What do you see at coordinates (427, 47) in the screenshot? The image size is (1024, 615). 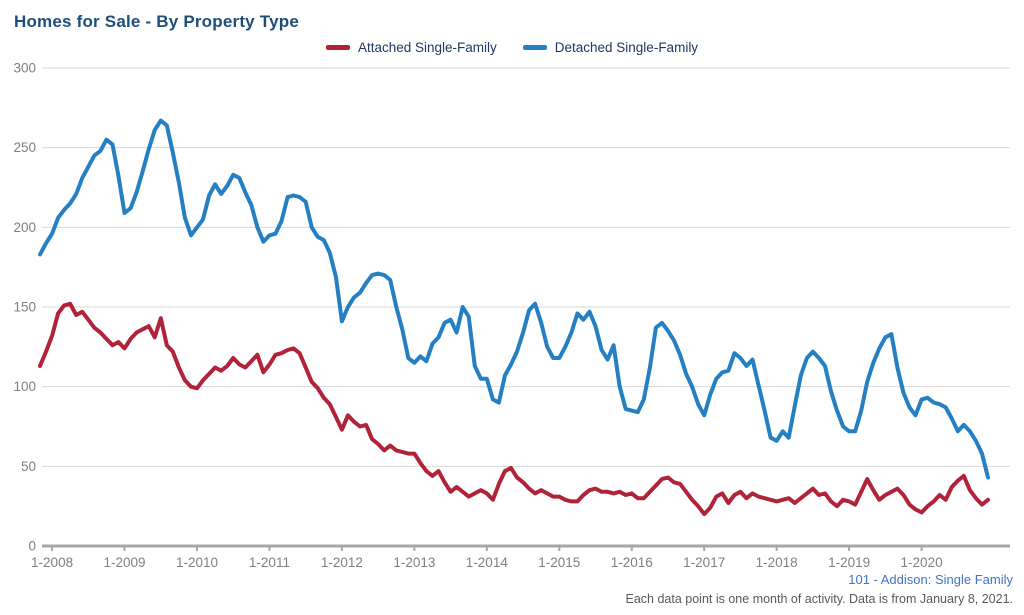 I see `legend-label-attached: Attached Single-Family` at bounding box center [427, 47].